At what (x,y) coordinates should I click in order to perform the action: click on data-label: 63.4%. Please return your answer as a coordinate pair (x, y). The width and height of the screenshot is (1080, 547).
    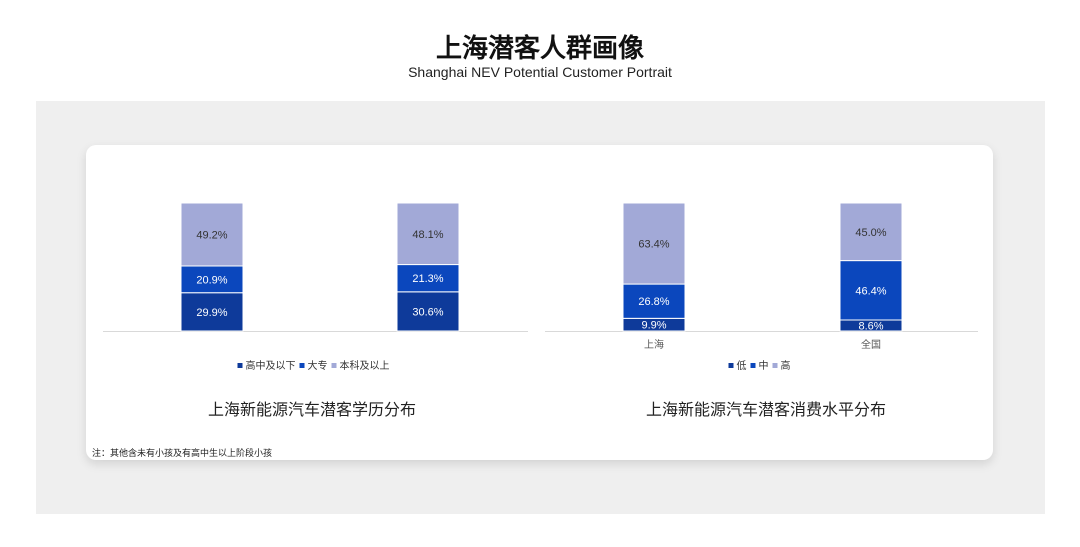
    Looking at the image, I should click on (653, 245).